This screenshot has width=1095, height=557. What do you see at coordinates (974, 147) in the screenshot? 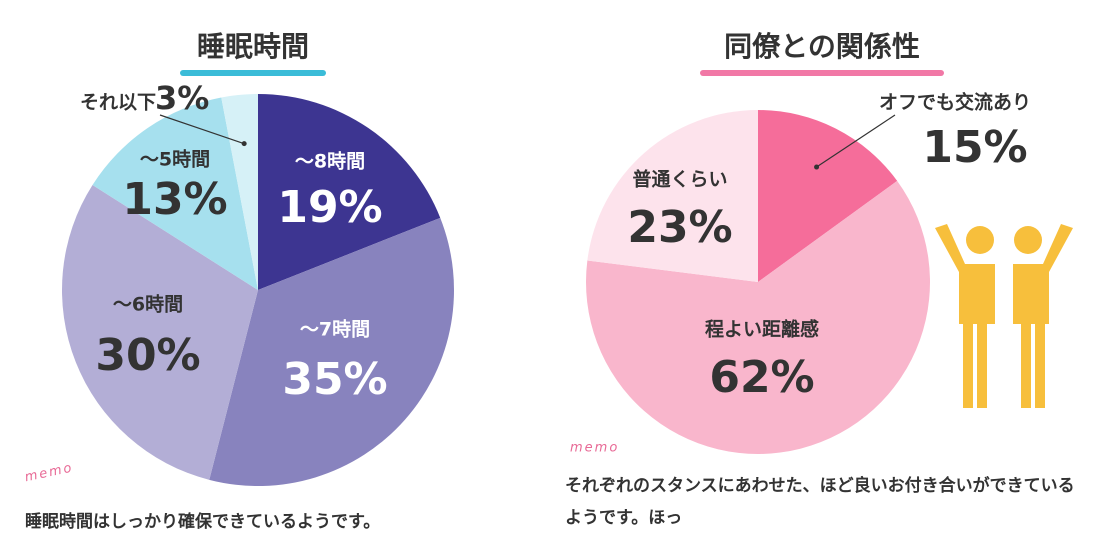
I see `value-label: 15%` at bounding box center [974, 147].